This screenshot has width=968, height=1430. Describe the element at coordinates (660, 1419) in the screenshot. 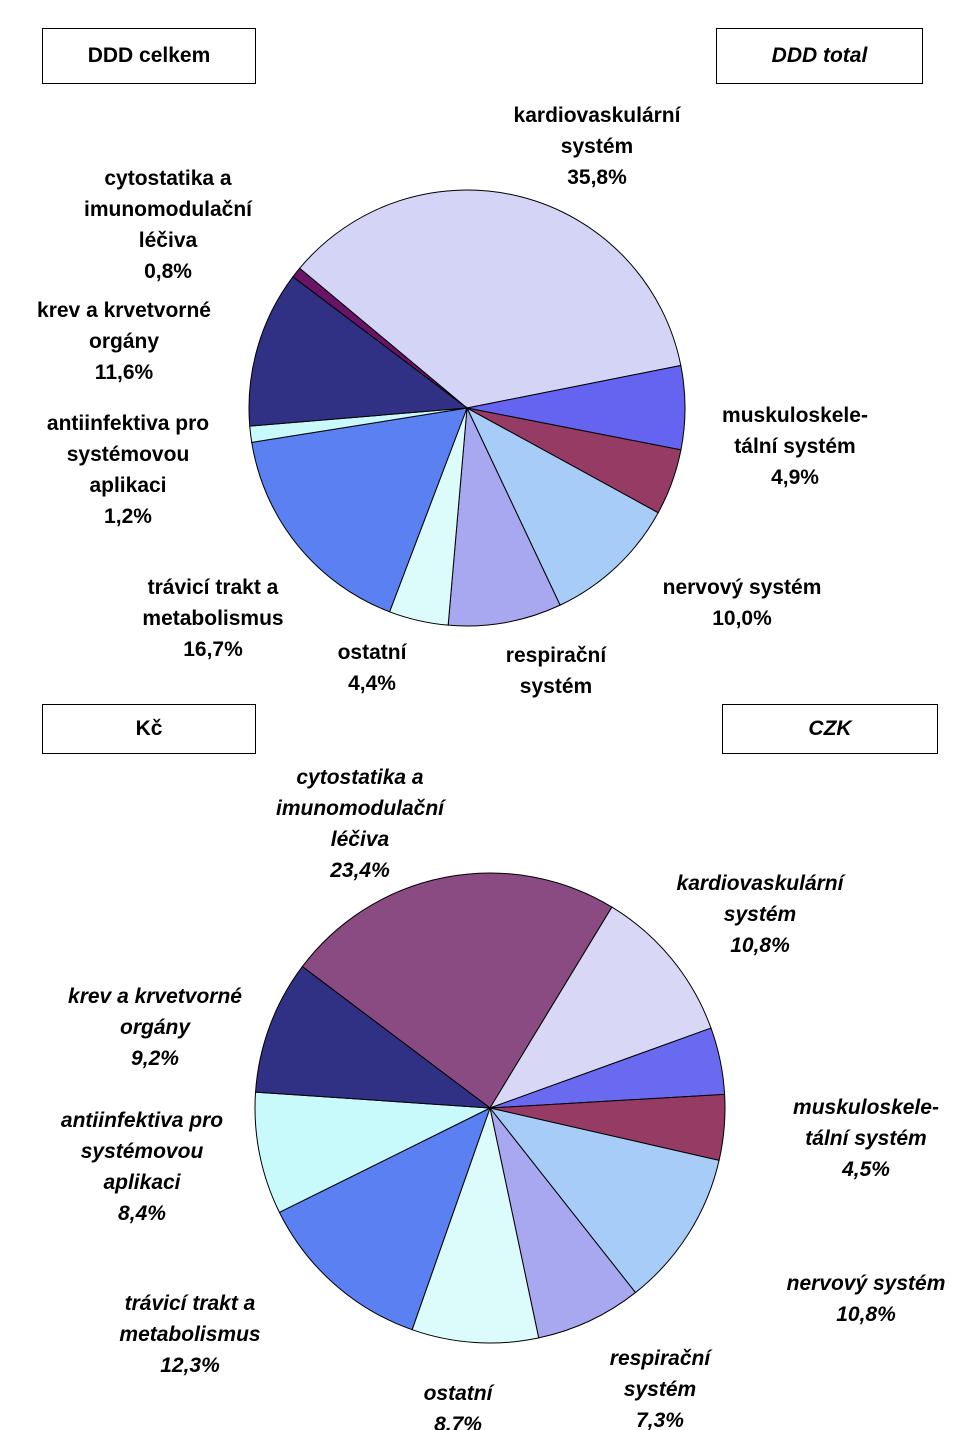

I see `value-label: 7,3%` at that location.